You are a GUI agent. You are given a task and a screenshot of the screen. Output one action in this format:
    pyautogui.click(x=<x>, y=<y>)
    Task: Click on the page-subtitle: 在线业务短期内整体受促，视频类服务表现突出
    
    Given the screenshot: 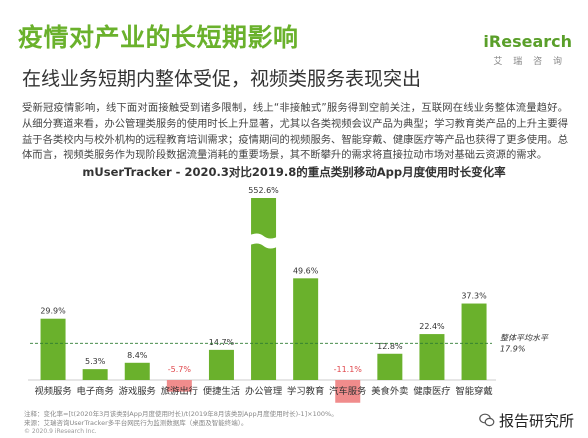 What is the action you would take?
    pyautogui.click(x=222, y=79)
    